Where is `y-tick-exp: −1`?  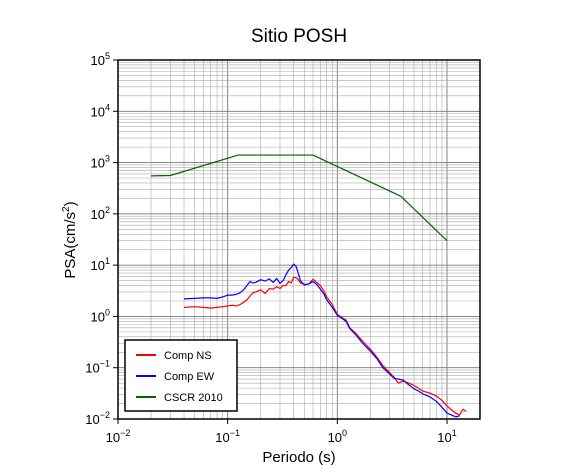 y-tick-exp: −1 is located at coordinates (105, 364).